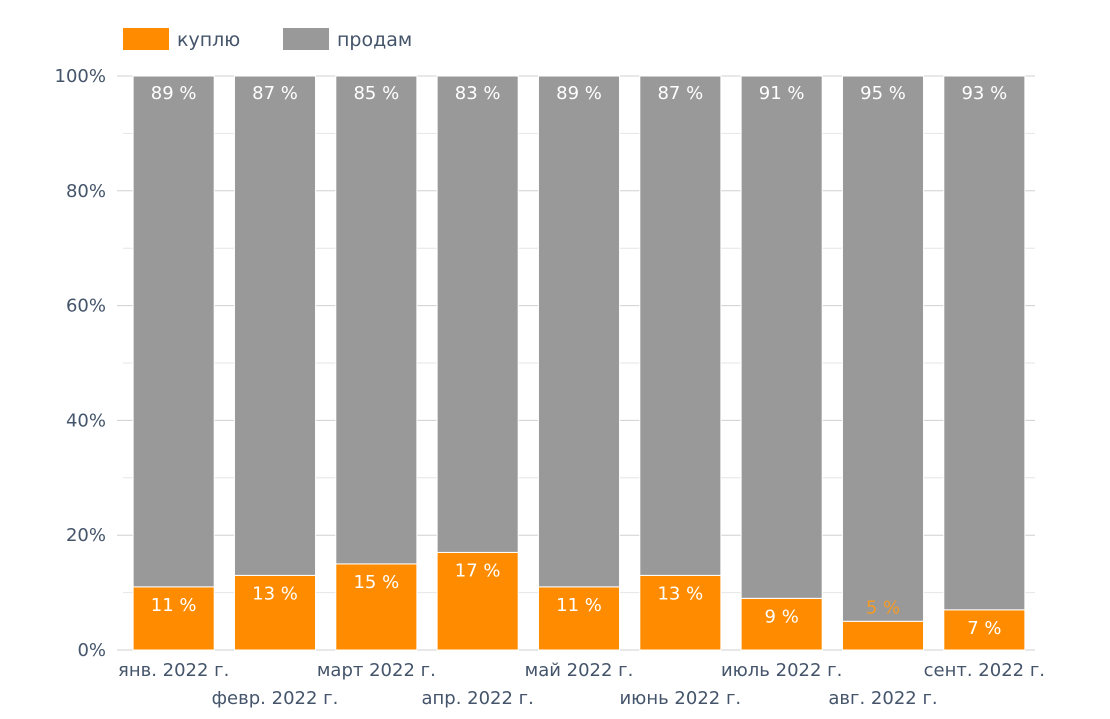  Describe the element at coordinates (86, 535) in the screenshot. I see `y-tick-label: 20%` at that location.